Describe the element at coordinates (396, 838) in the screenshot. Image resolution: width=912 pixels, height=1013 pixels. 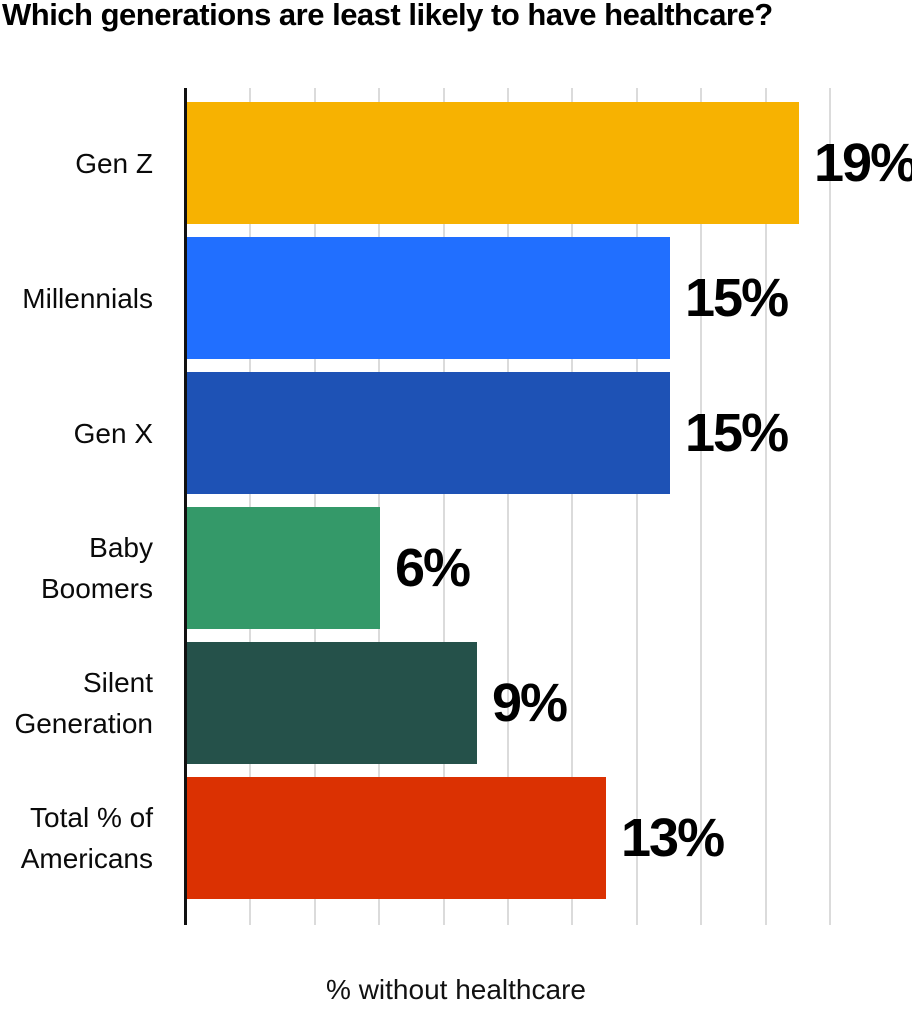
I see `bar-total-of-americans` at that location.